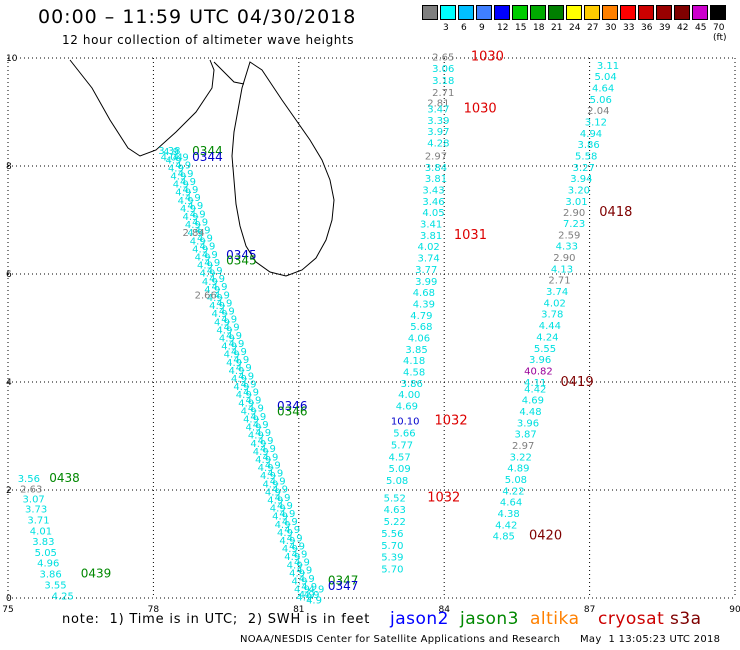 The image size is (740, 650). I want to click on value-label: 4.57, so click(399, 457).